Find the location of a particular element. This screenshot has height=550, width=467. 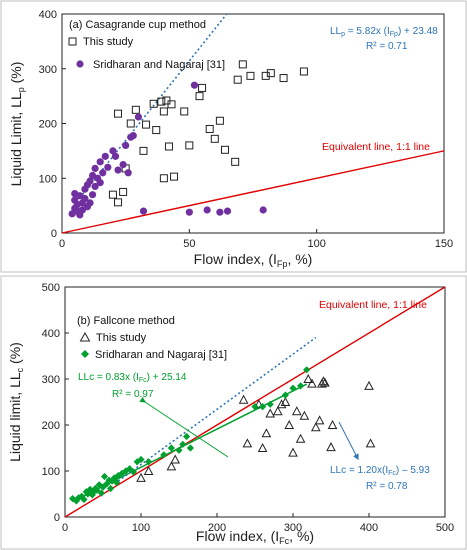

legend-b-this-study-label: This study is located at coordinates (121, 338).